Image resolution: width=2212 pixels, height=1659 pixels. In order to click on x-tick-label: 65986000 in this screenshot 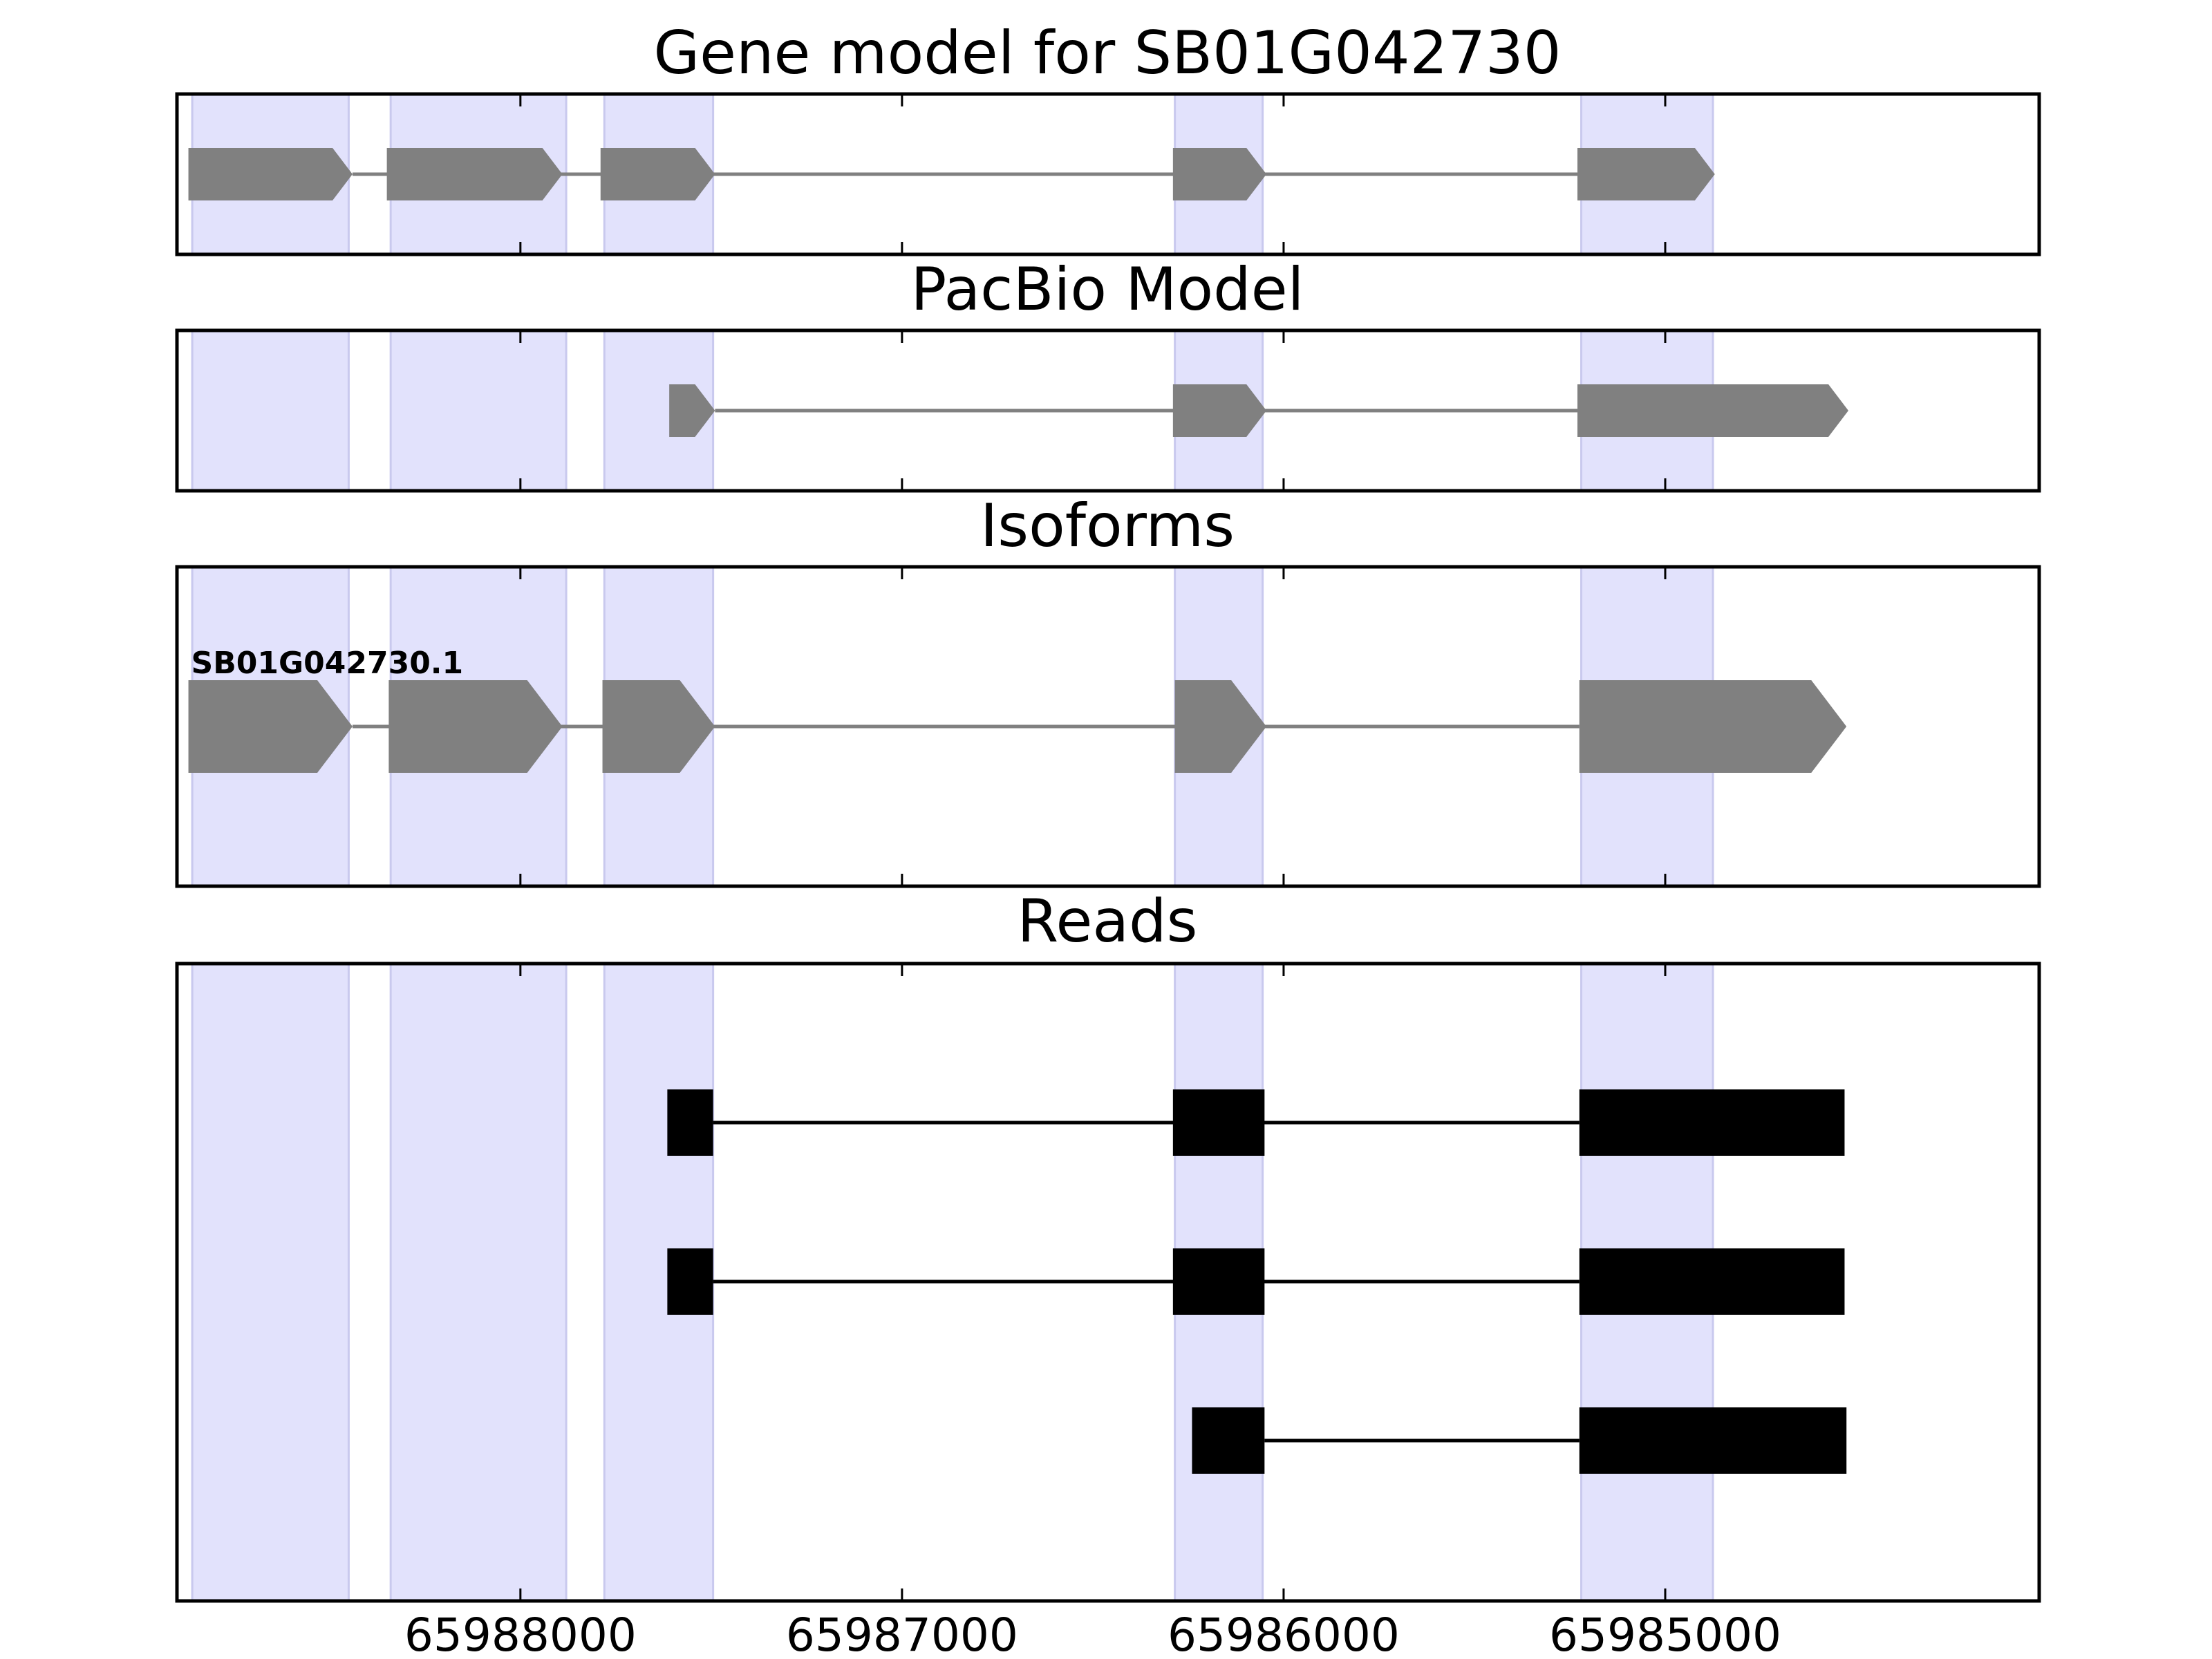, I will do `click(1284, 1634)`.